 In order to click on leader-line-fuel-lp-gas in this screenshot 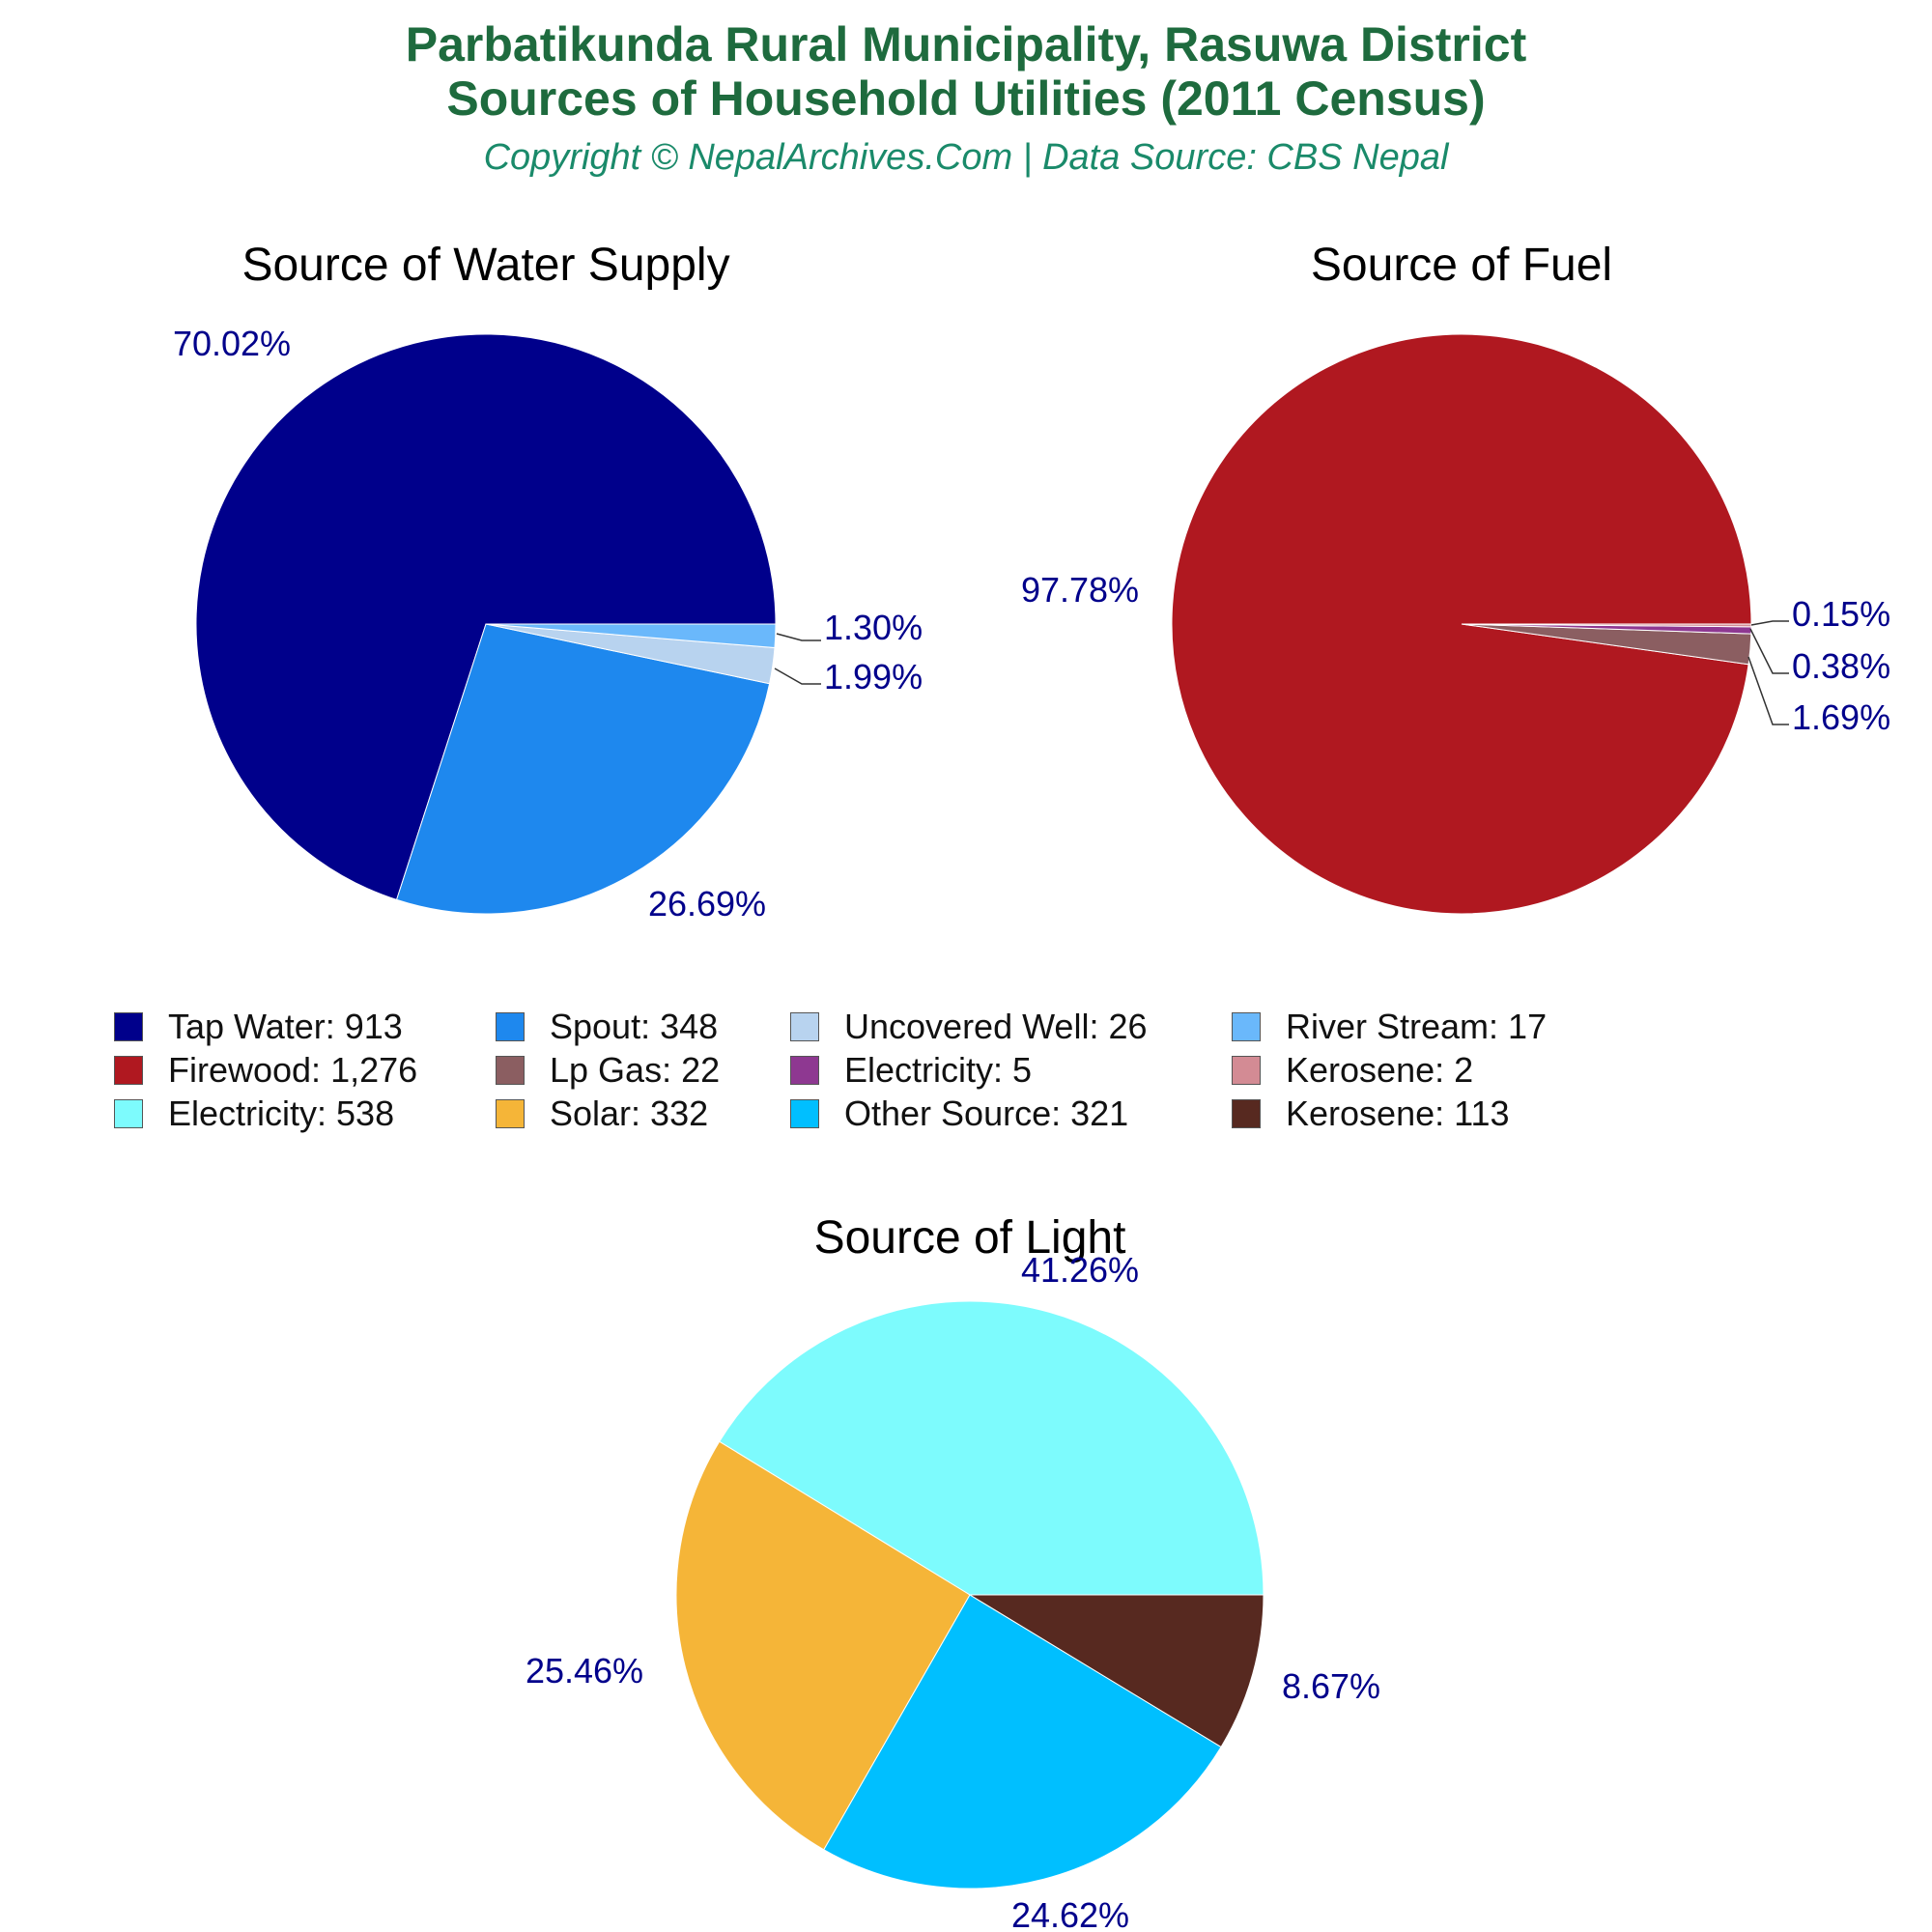, I will do `click(1768, 690)`.